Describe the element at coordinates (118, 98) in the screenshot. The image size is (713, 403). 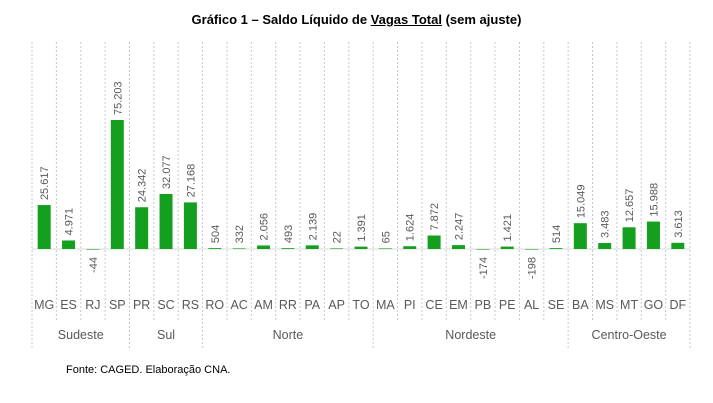
I see `data-label: 75.203` at that location.